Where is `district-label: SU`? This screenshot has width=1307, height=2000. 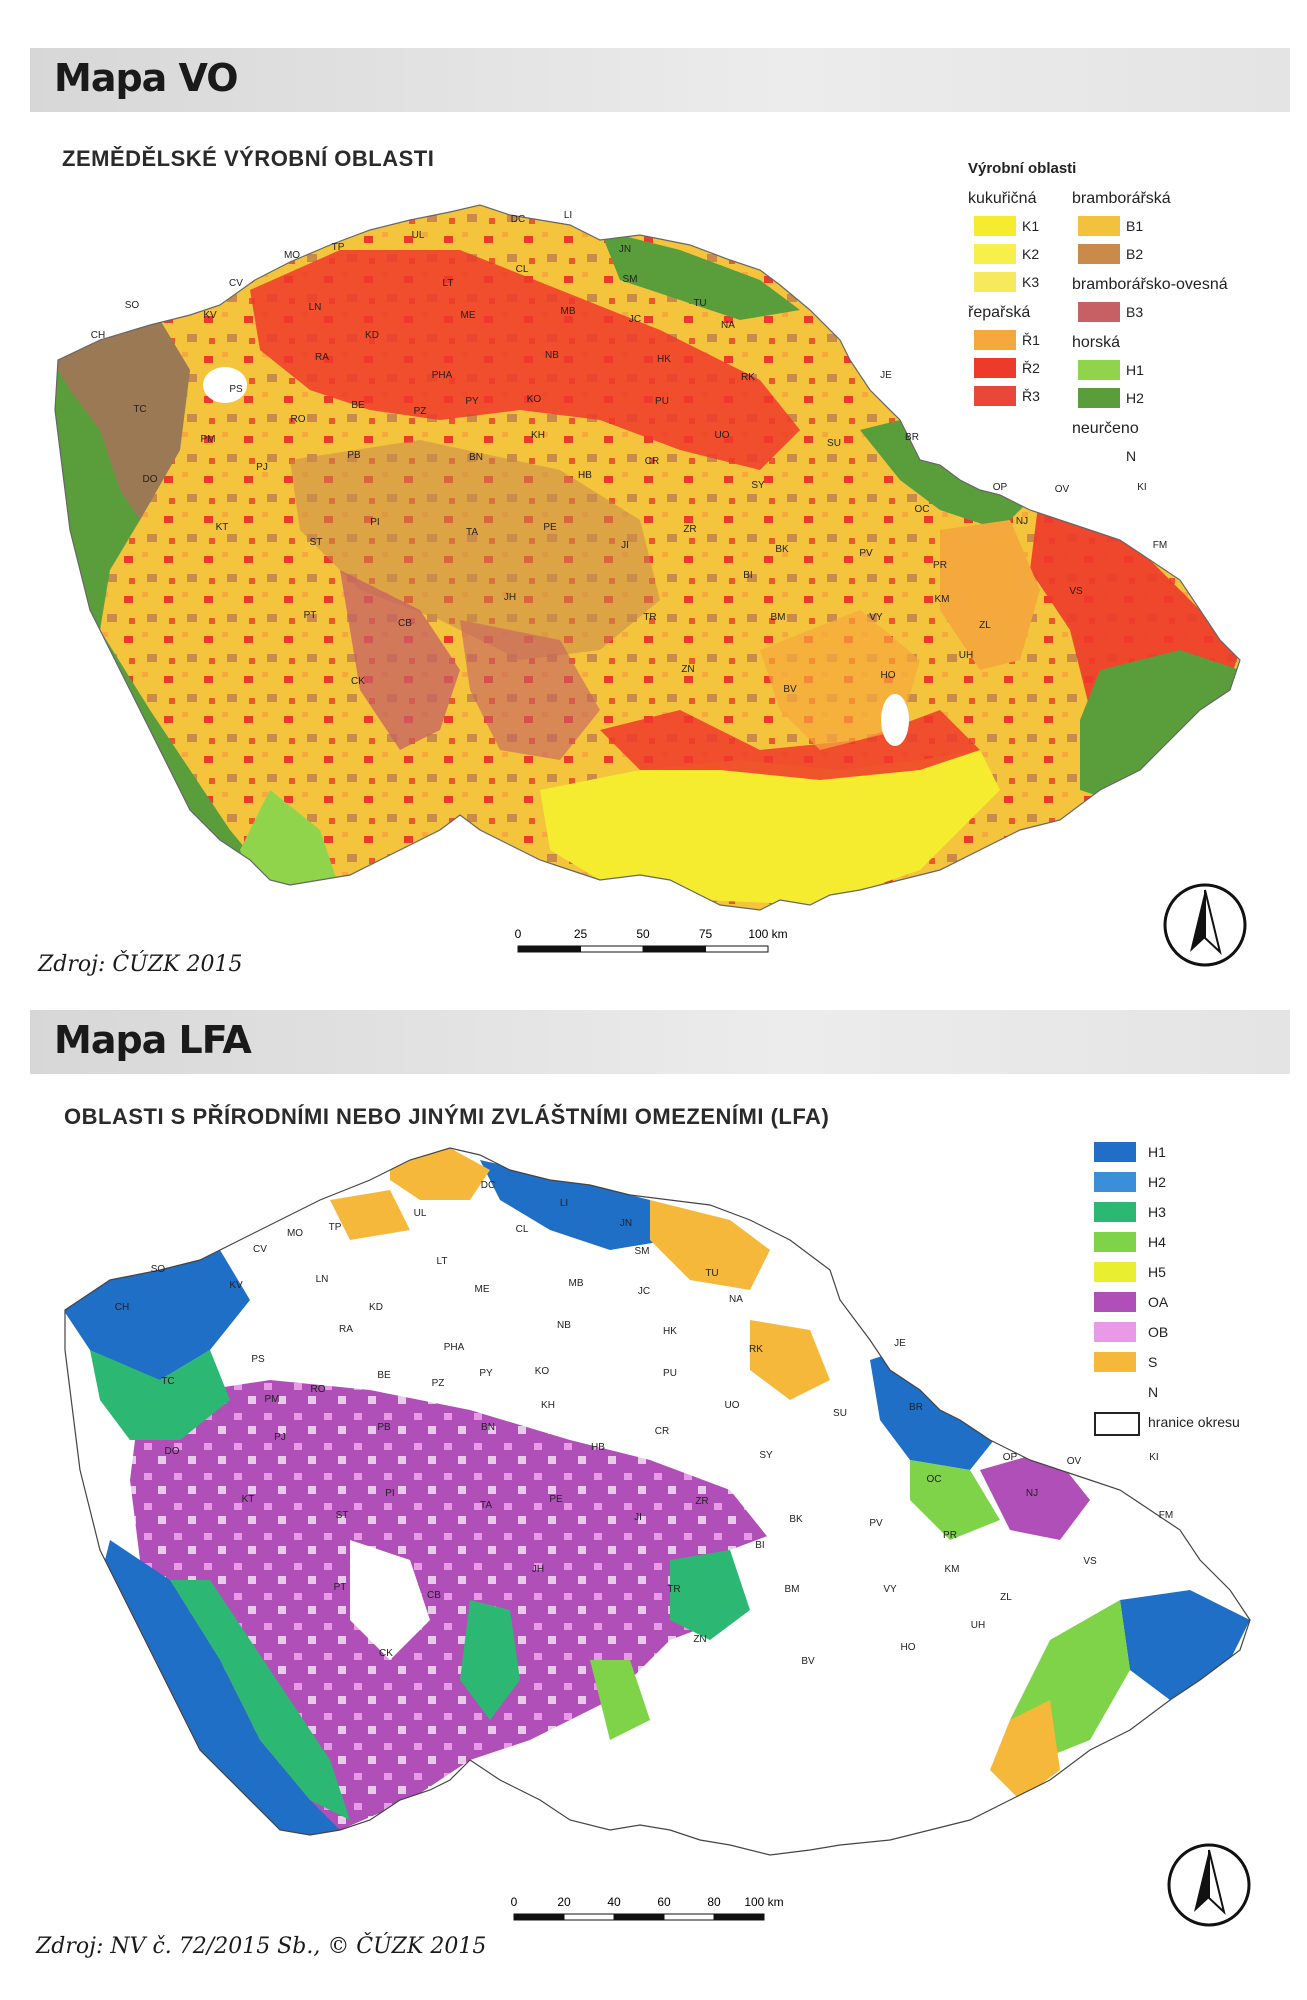 district-label: SU is located at coordinates (834, 443).